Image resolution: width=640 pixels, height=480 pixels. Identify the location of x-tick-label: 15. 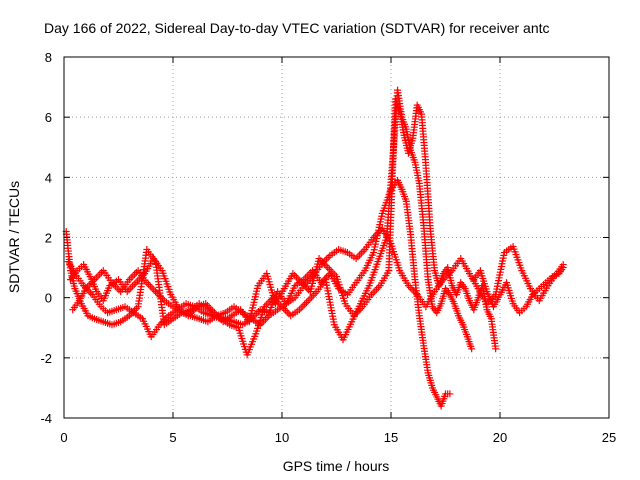
(391, 437).